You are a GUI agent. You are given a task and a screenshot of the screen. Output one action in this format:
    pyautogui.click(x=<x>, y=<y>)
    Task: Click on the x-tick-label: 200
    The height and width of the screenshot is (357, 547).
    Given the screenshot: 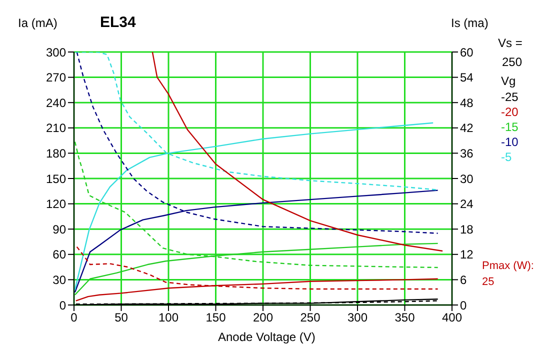 What is the action you would take?
    pyautogui.click(x=263, y=317)
    